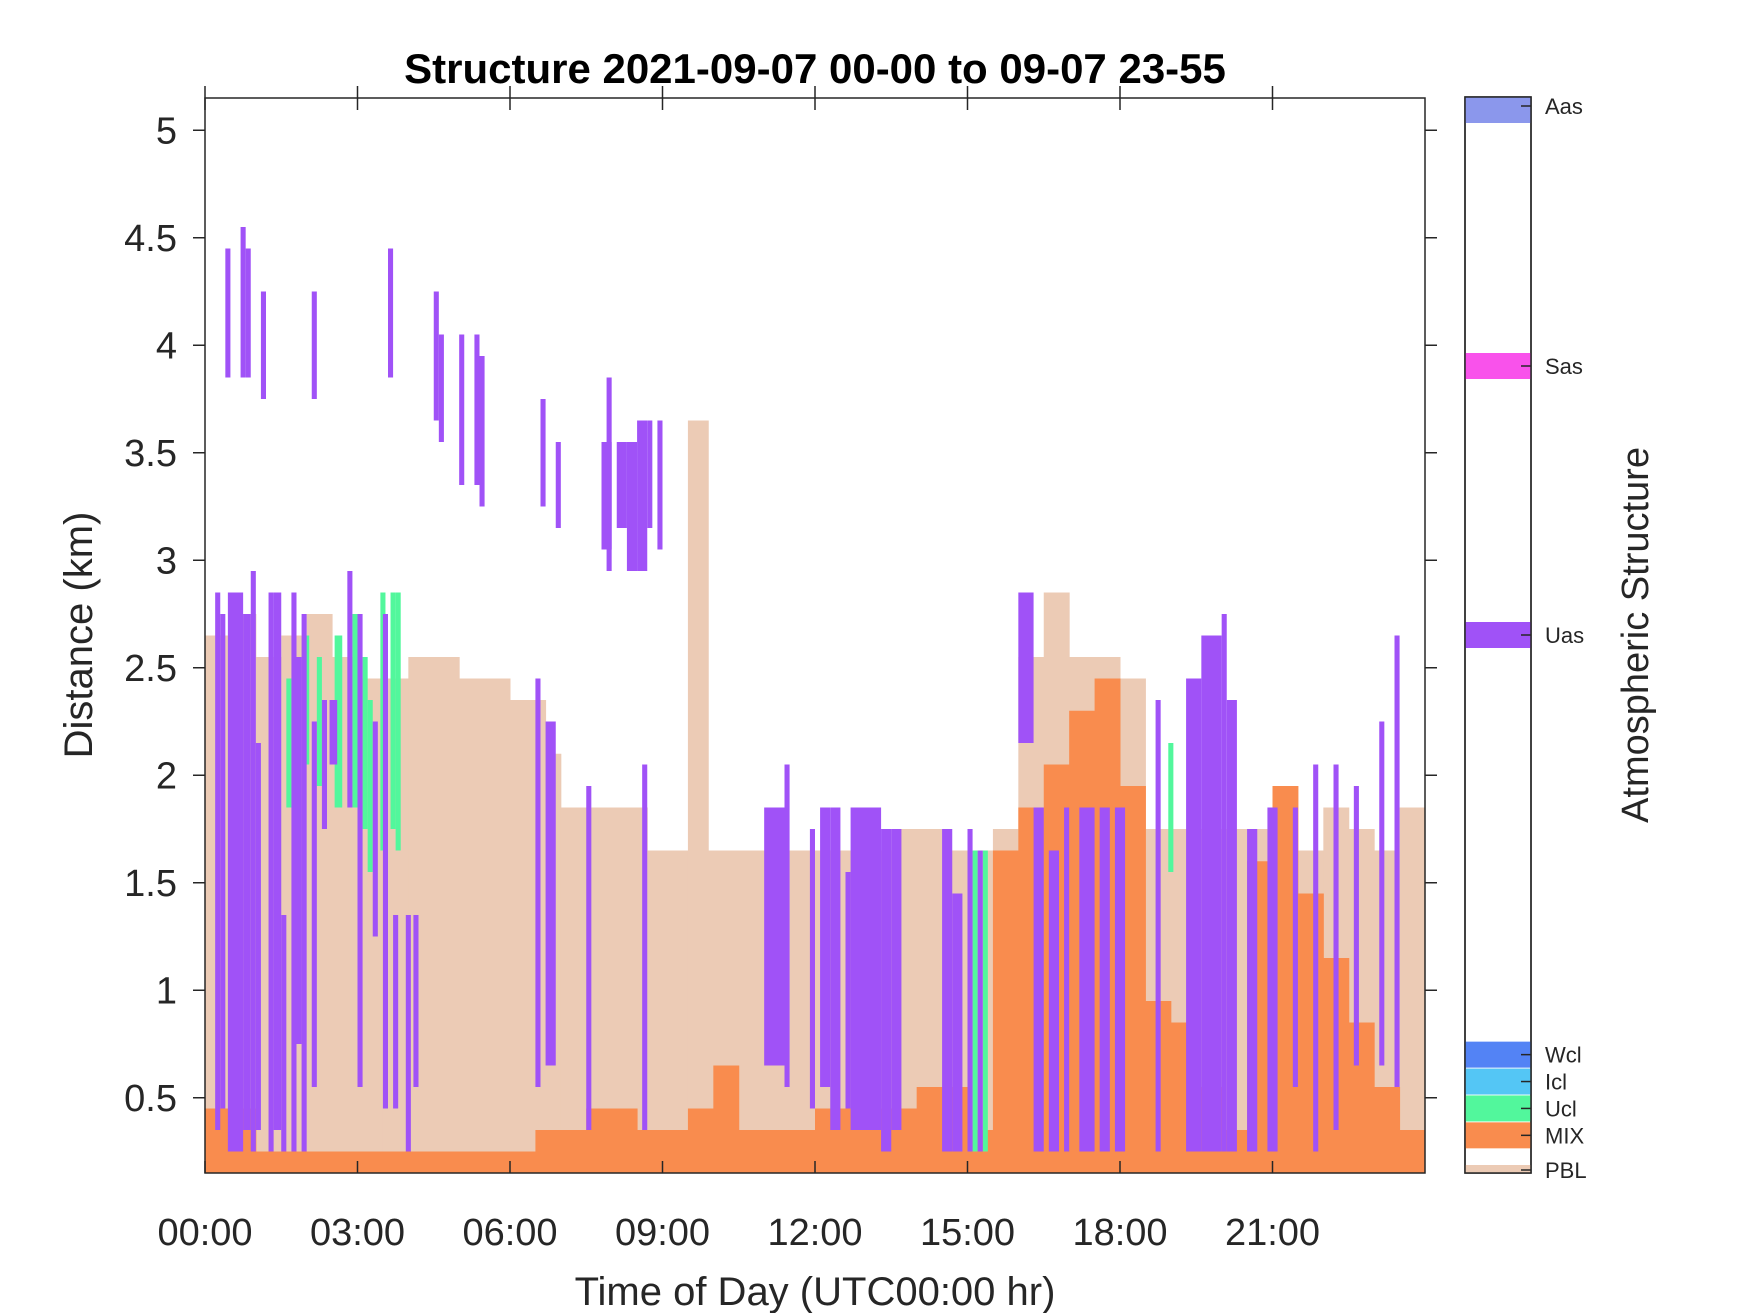 This screenshot has width=1750, height=1313. Describe the element at coordinates (814, 1233) in the screenshot. I see `x-tick-label: 12:00` at that location.